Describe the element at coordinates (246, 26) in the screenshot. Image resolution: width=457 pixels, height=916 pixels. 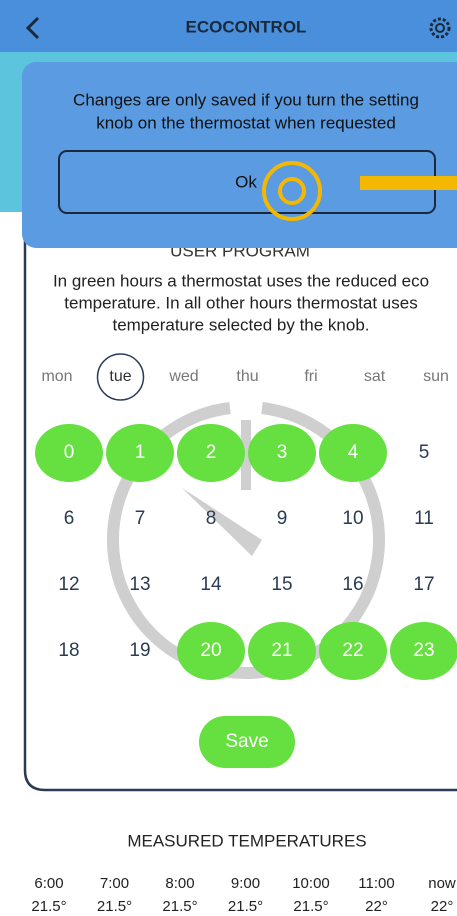
I see `app-title: ECOCONTROL` at that location.